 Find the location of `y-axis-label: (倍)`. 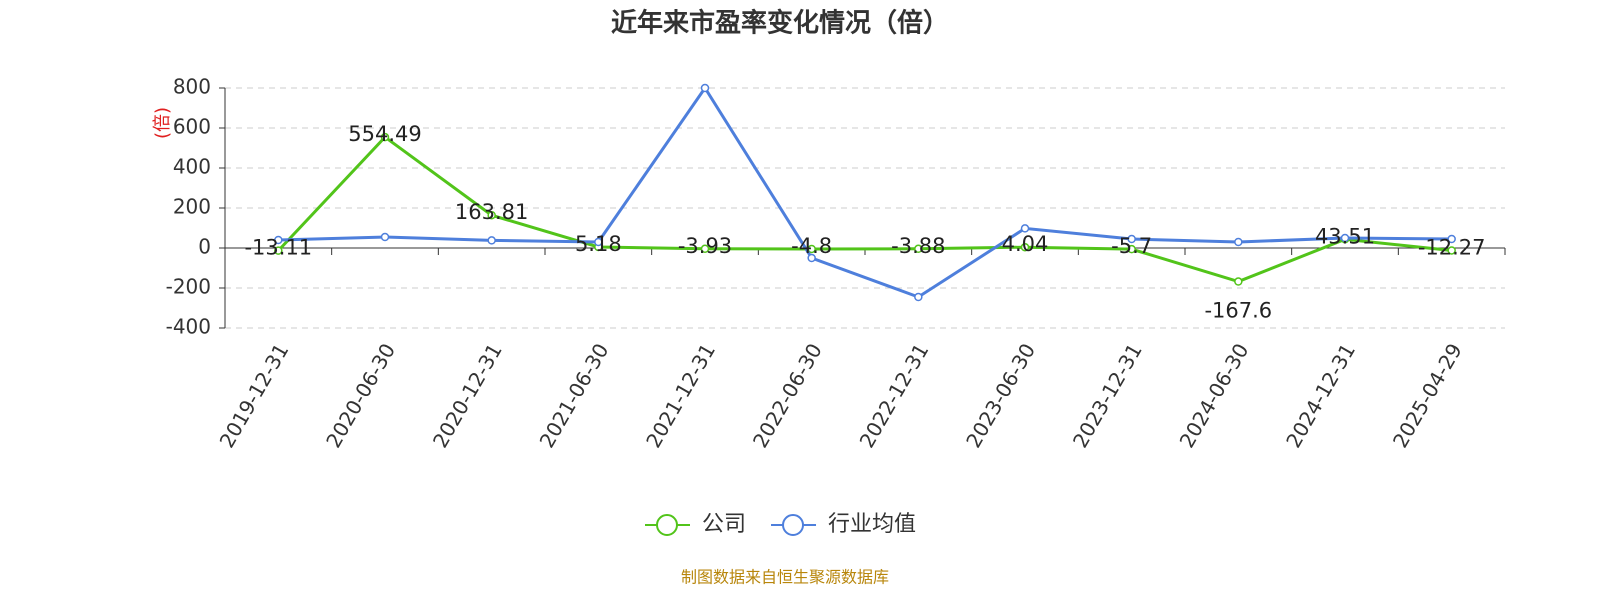

y-axis-label: (倍) is located at coordinates (162, 123).